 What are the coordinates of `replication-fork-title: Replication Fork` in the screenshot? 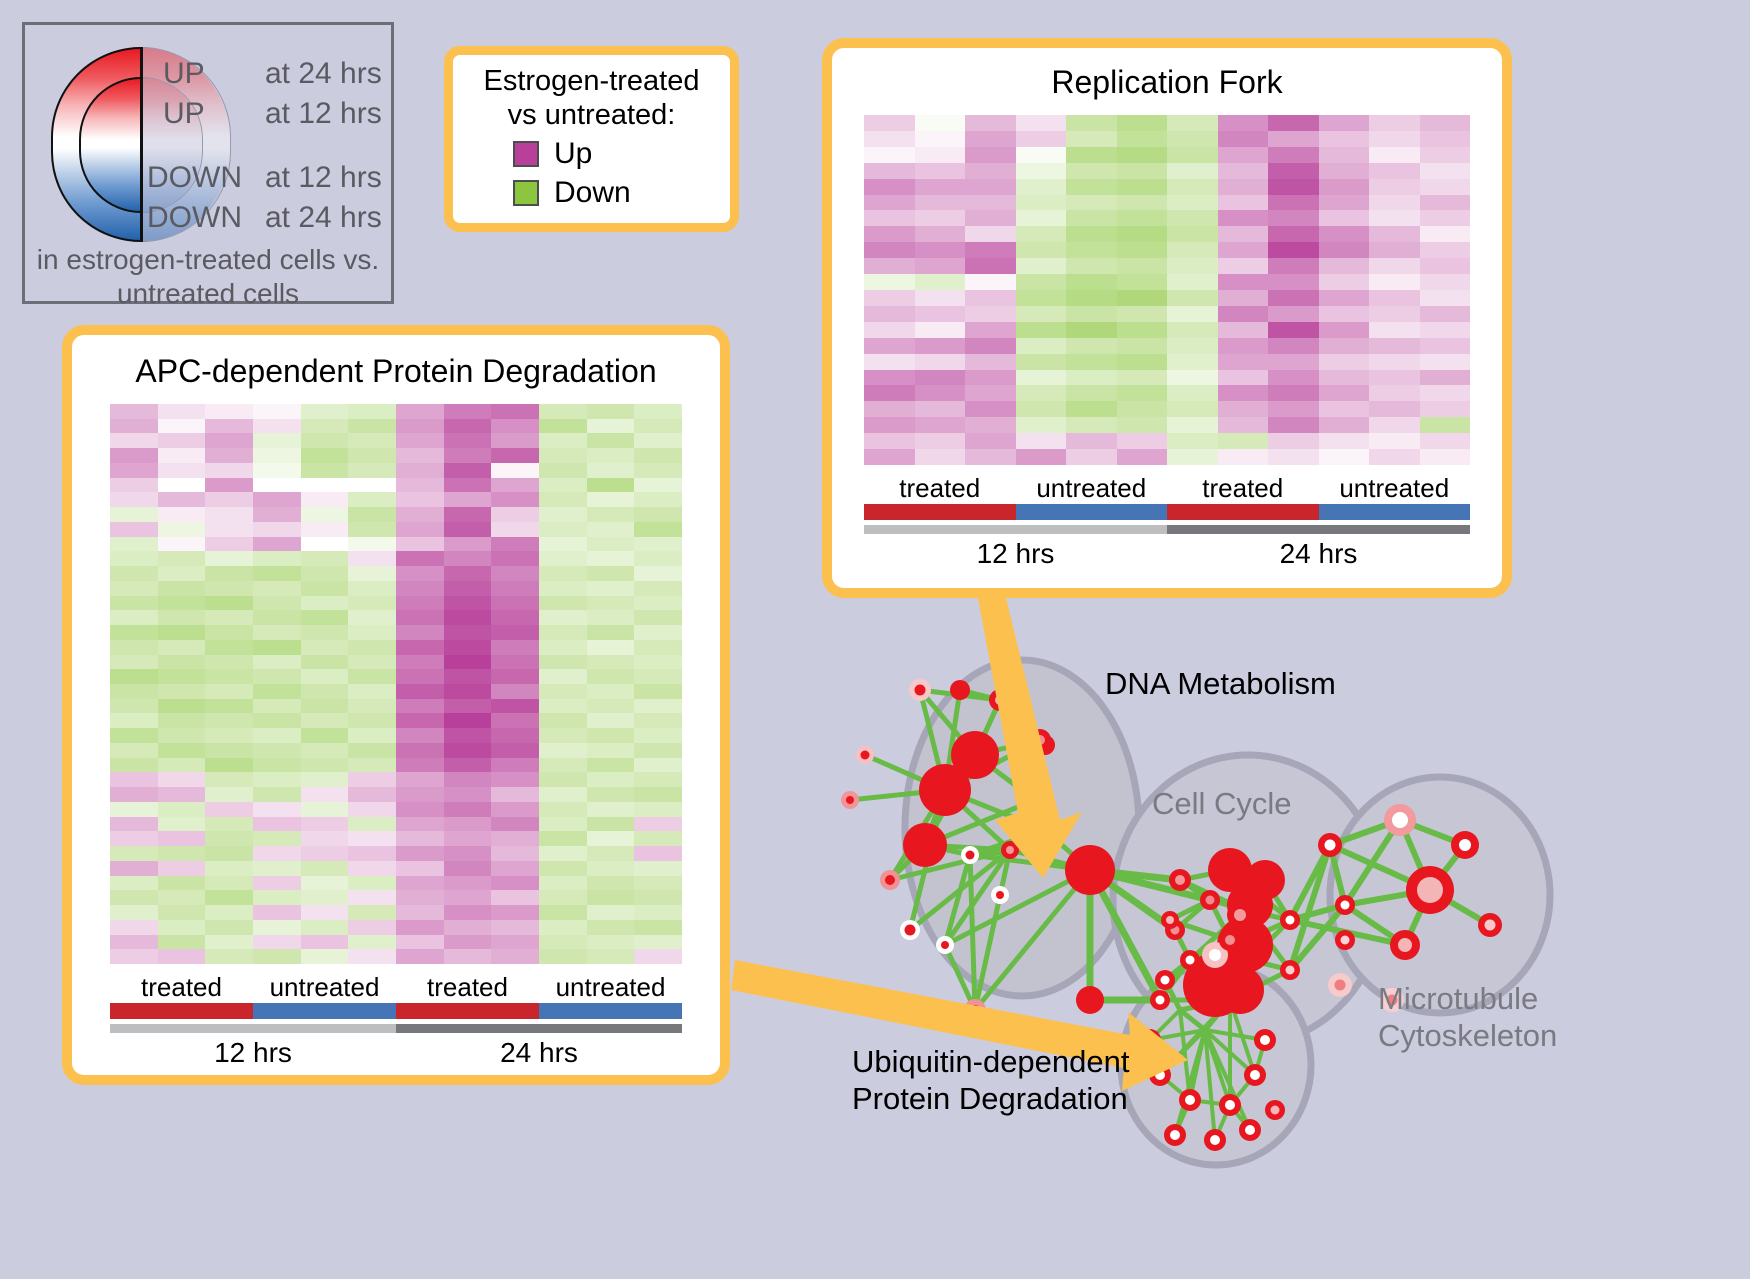 It's located at (1167, 82).